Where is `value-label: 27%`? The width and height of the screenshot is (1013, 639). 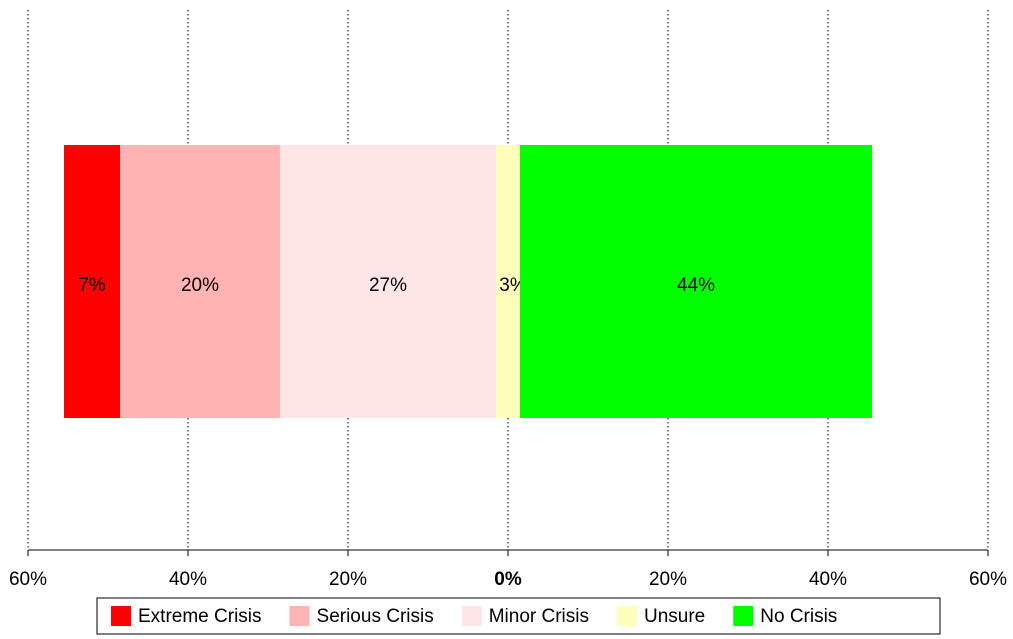 value-label: 27% is located at coordinates (388, 285).